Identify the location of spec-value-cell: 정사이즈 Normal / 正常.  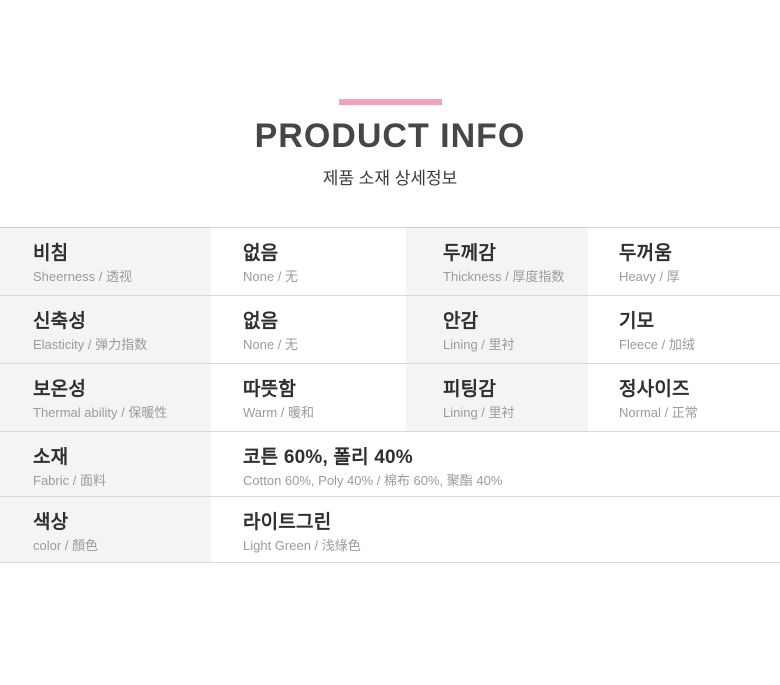
(684, 398).